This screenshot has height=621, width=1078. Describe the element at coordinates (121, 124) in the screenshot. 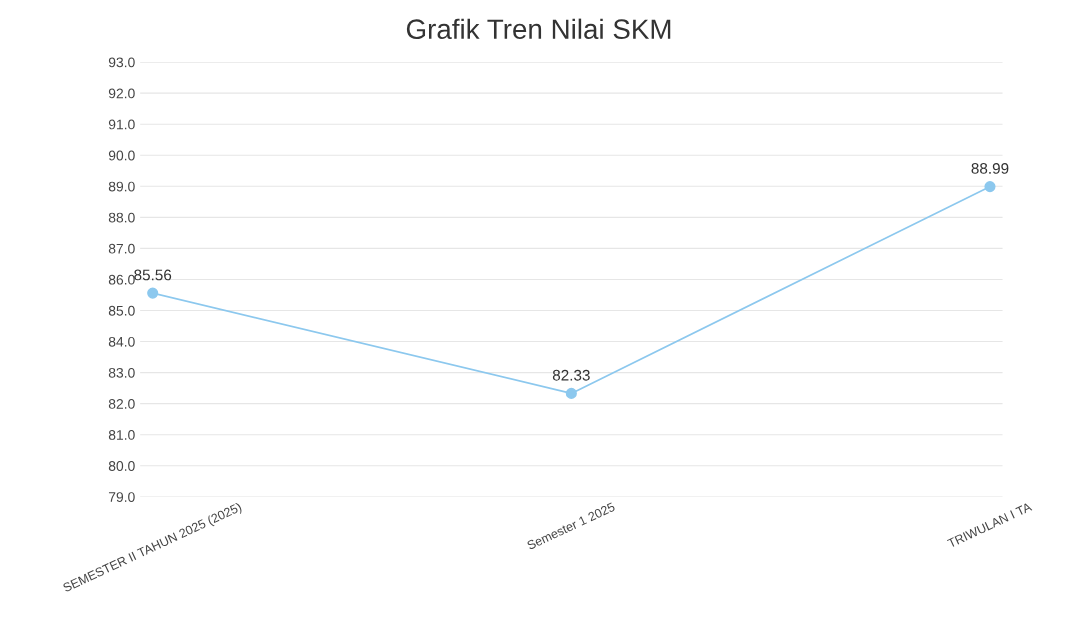

I see `y-tick-label: 91.0` at that location.